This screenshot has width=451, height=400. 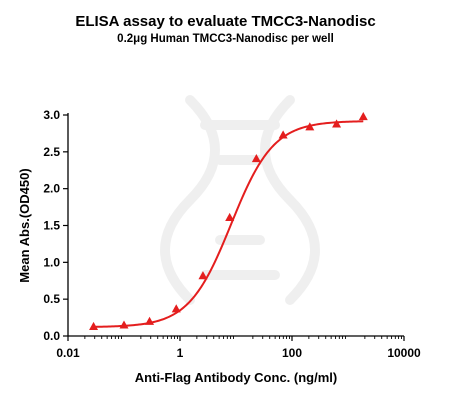 I want to click on chart-title: ELISA assay to evaluate TMCC3-Nanodisc, so click(x=225, y=21).